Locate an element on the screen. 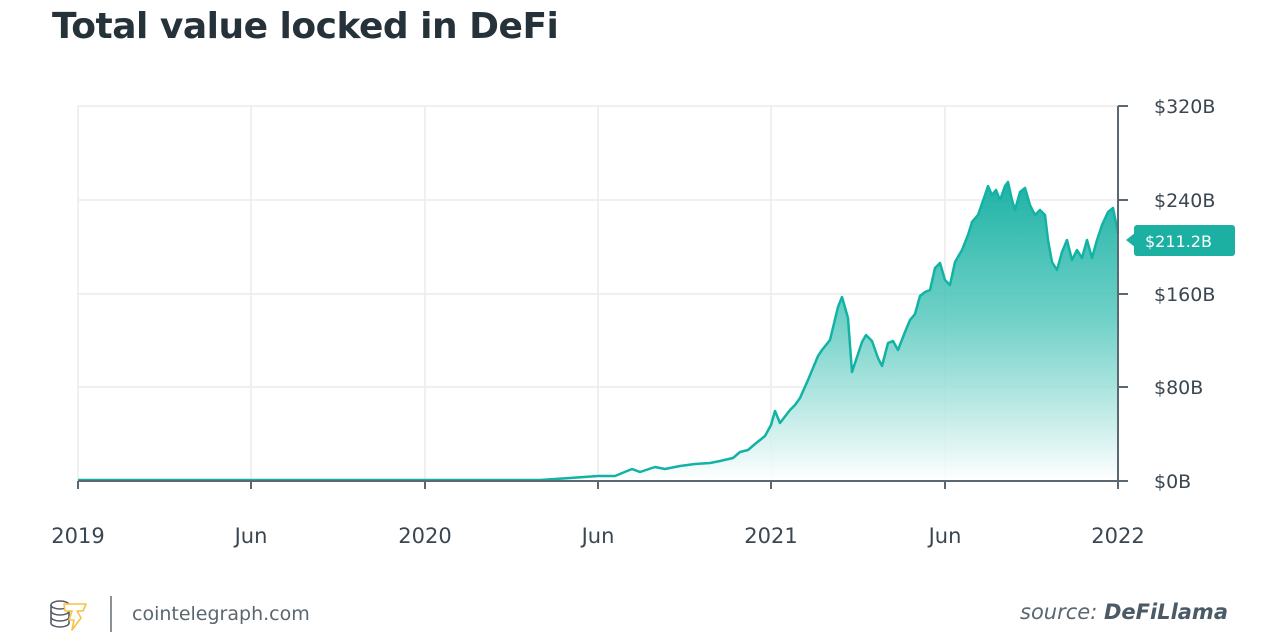 The height and width of the screenshot is (640, 1280). footer-branding: cointelegraph.com is located at coordinates (179, 614).